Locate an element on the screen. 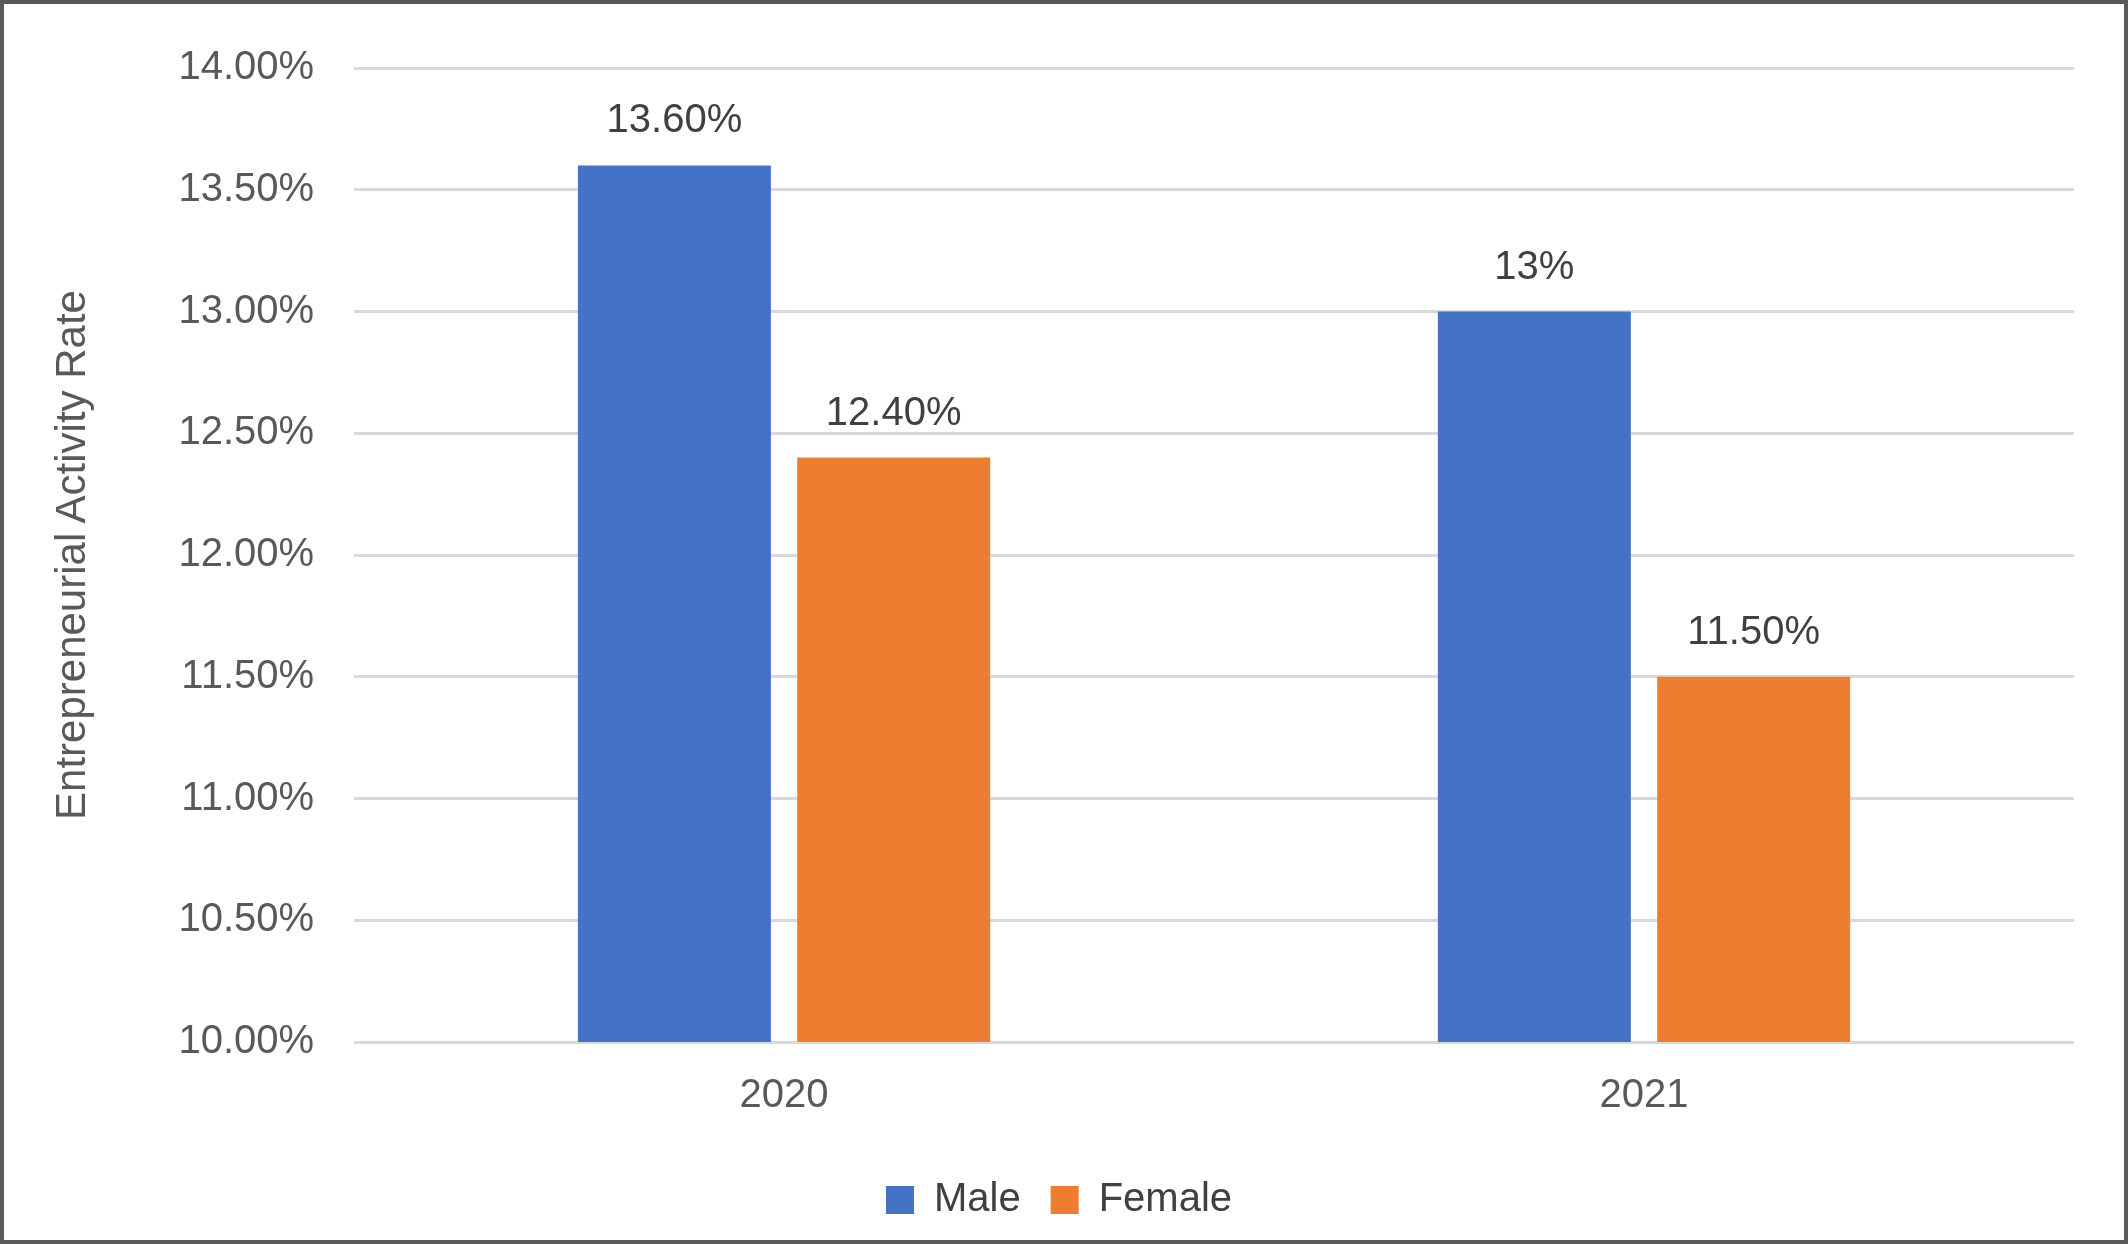  x-tick-label: 2021 is located at coordinates (1644, 1093).